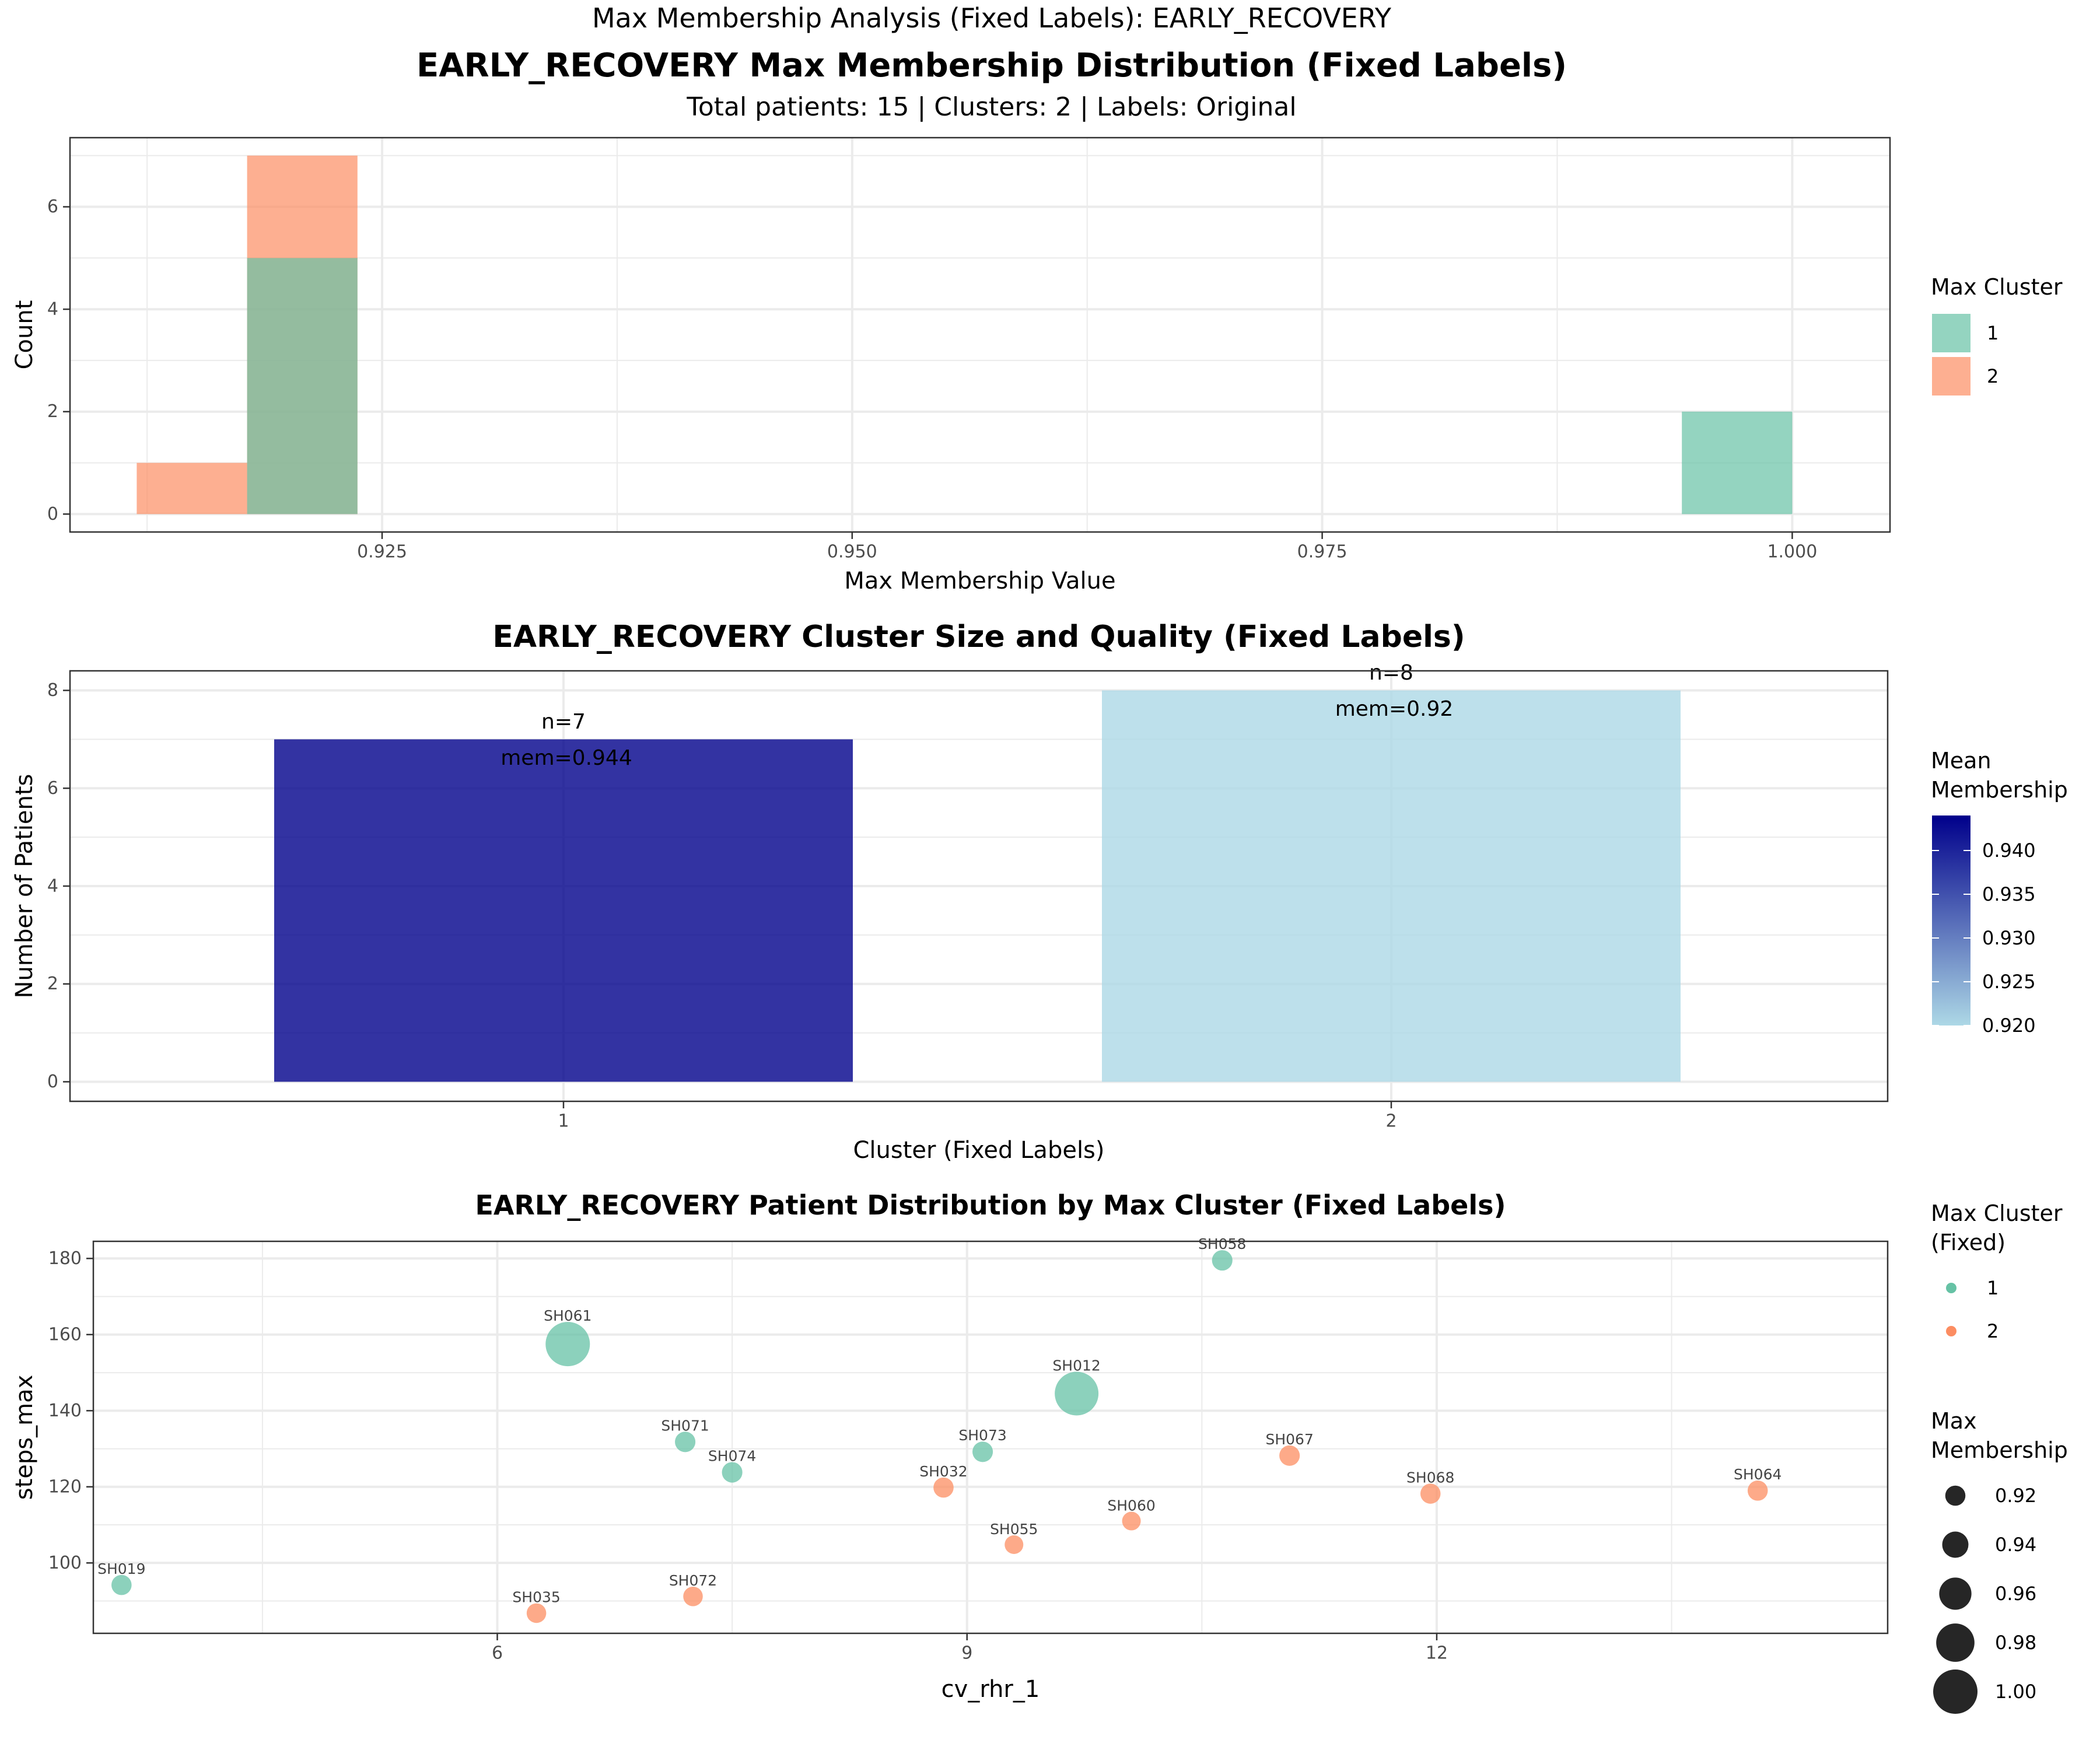  I want to click on hist-y-tick-label: 2, so click(52, 412).